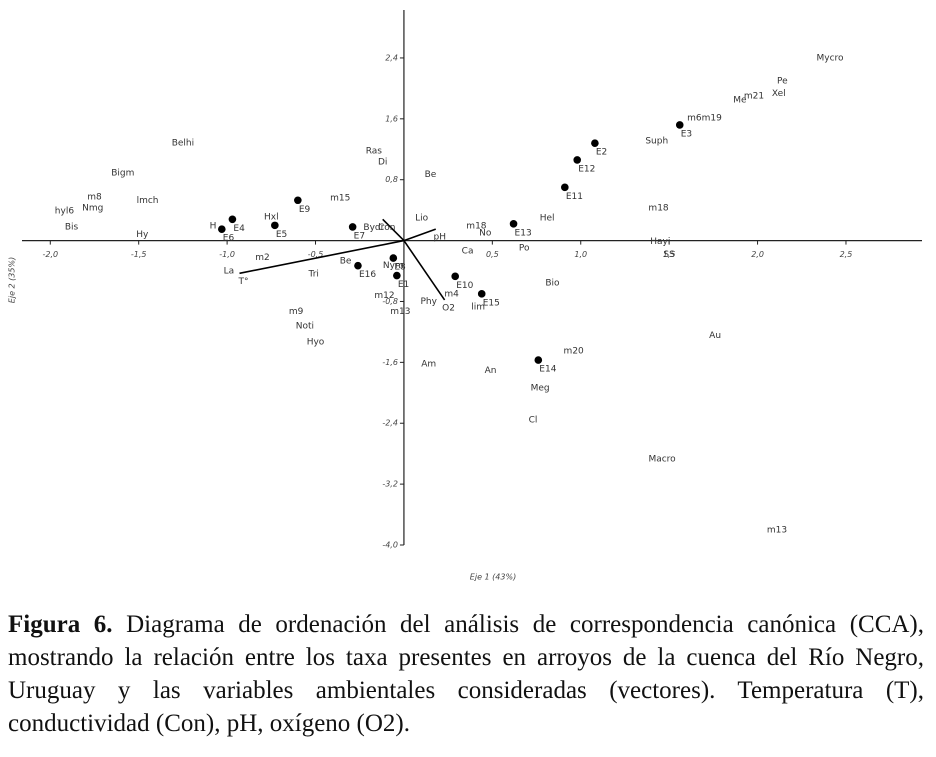 This screenshot has height=757, width=936. I want to click on taxon-label: Bydr, so click(373, 228).